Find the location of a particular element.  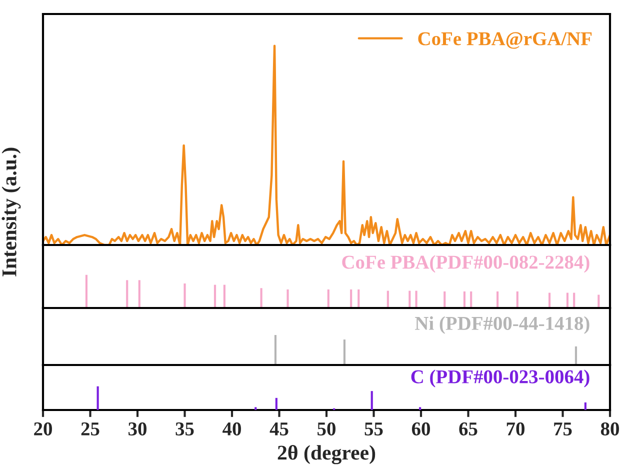

x-tick-label: 30 is located at coordinates (137, 429).